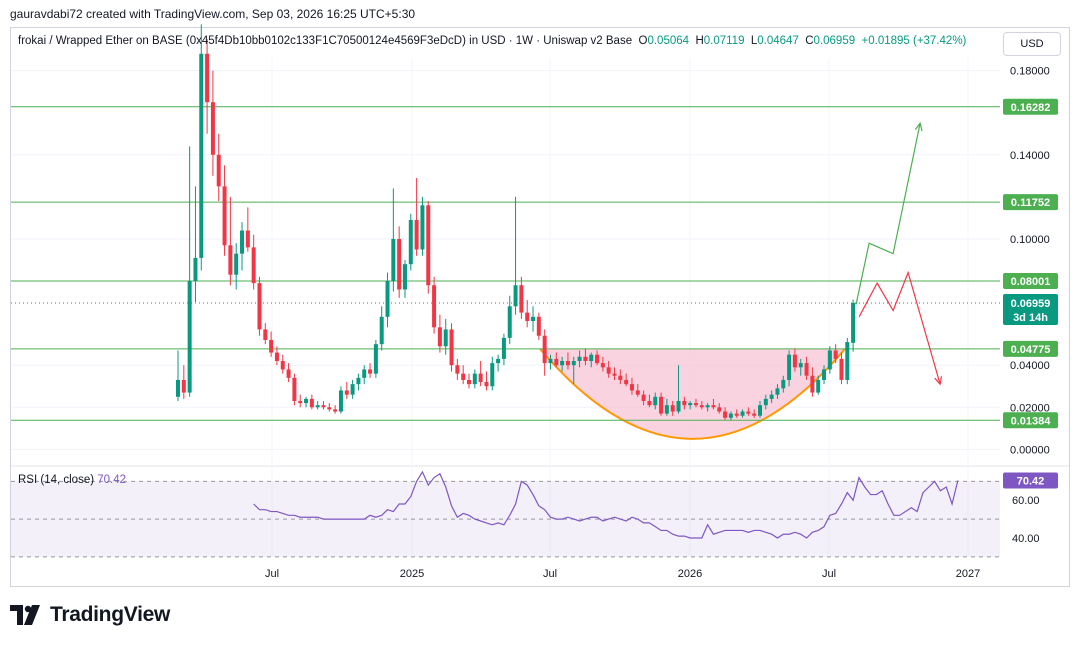  Describe the element at coordinates (1031, 304) in the screenshot. I see `current-price-label: 0.06959` at that location.